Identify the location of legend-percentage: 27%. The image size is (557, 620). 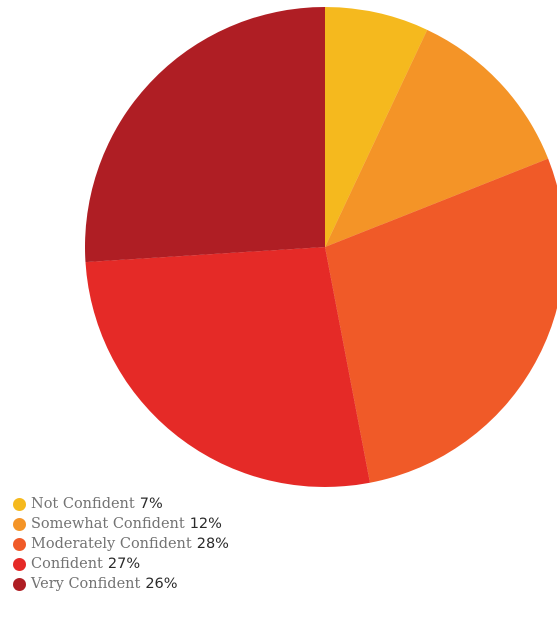
(124, 564).